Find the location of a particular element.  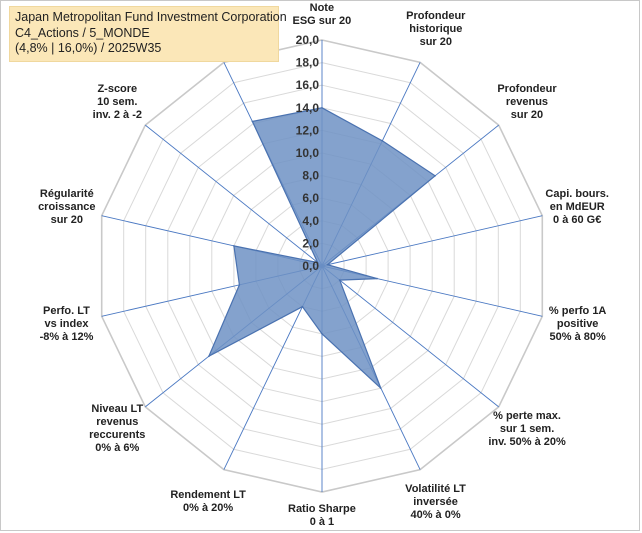

axis-label-line: ESG sur 20 is located at coordinates (322, 21).